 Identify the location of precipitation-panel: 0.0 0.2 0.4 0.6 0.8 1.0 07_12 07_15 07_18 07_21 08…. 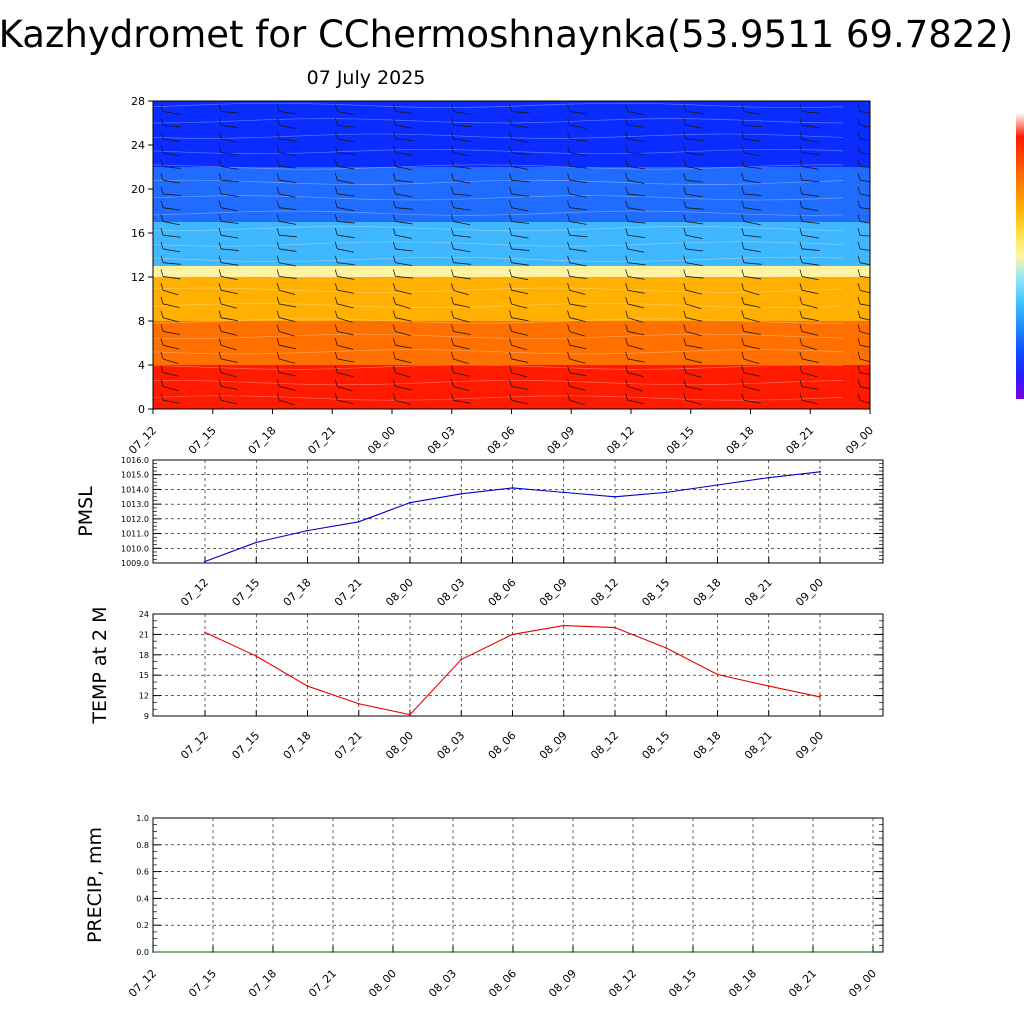
(484, 907).